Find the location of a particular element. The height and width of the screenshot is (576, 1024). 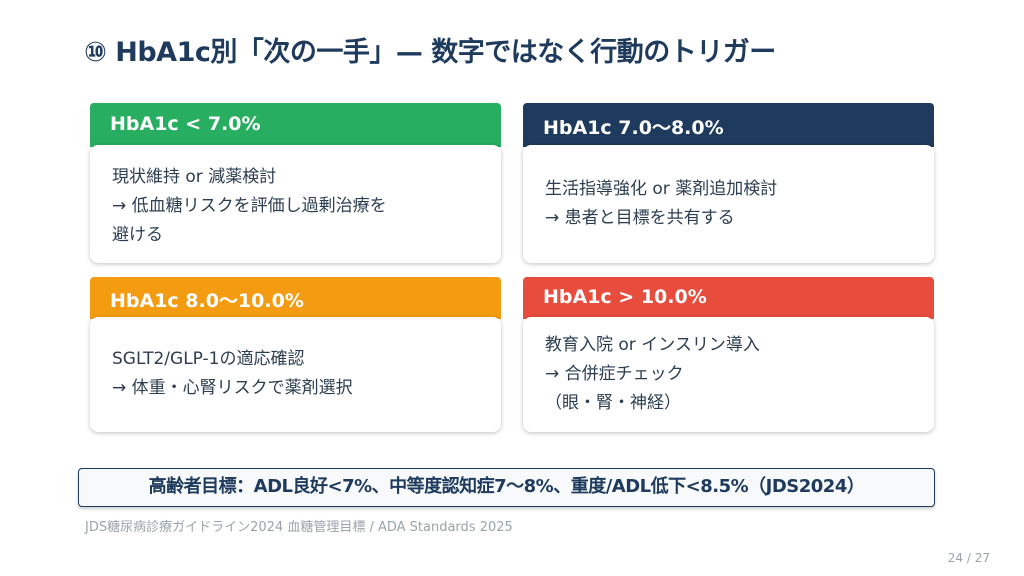

page-number: 24 / 27 is located at coordinates (968, 558).